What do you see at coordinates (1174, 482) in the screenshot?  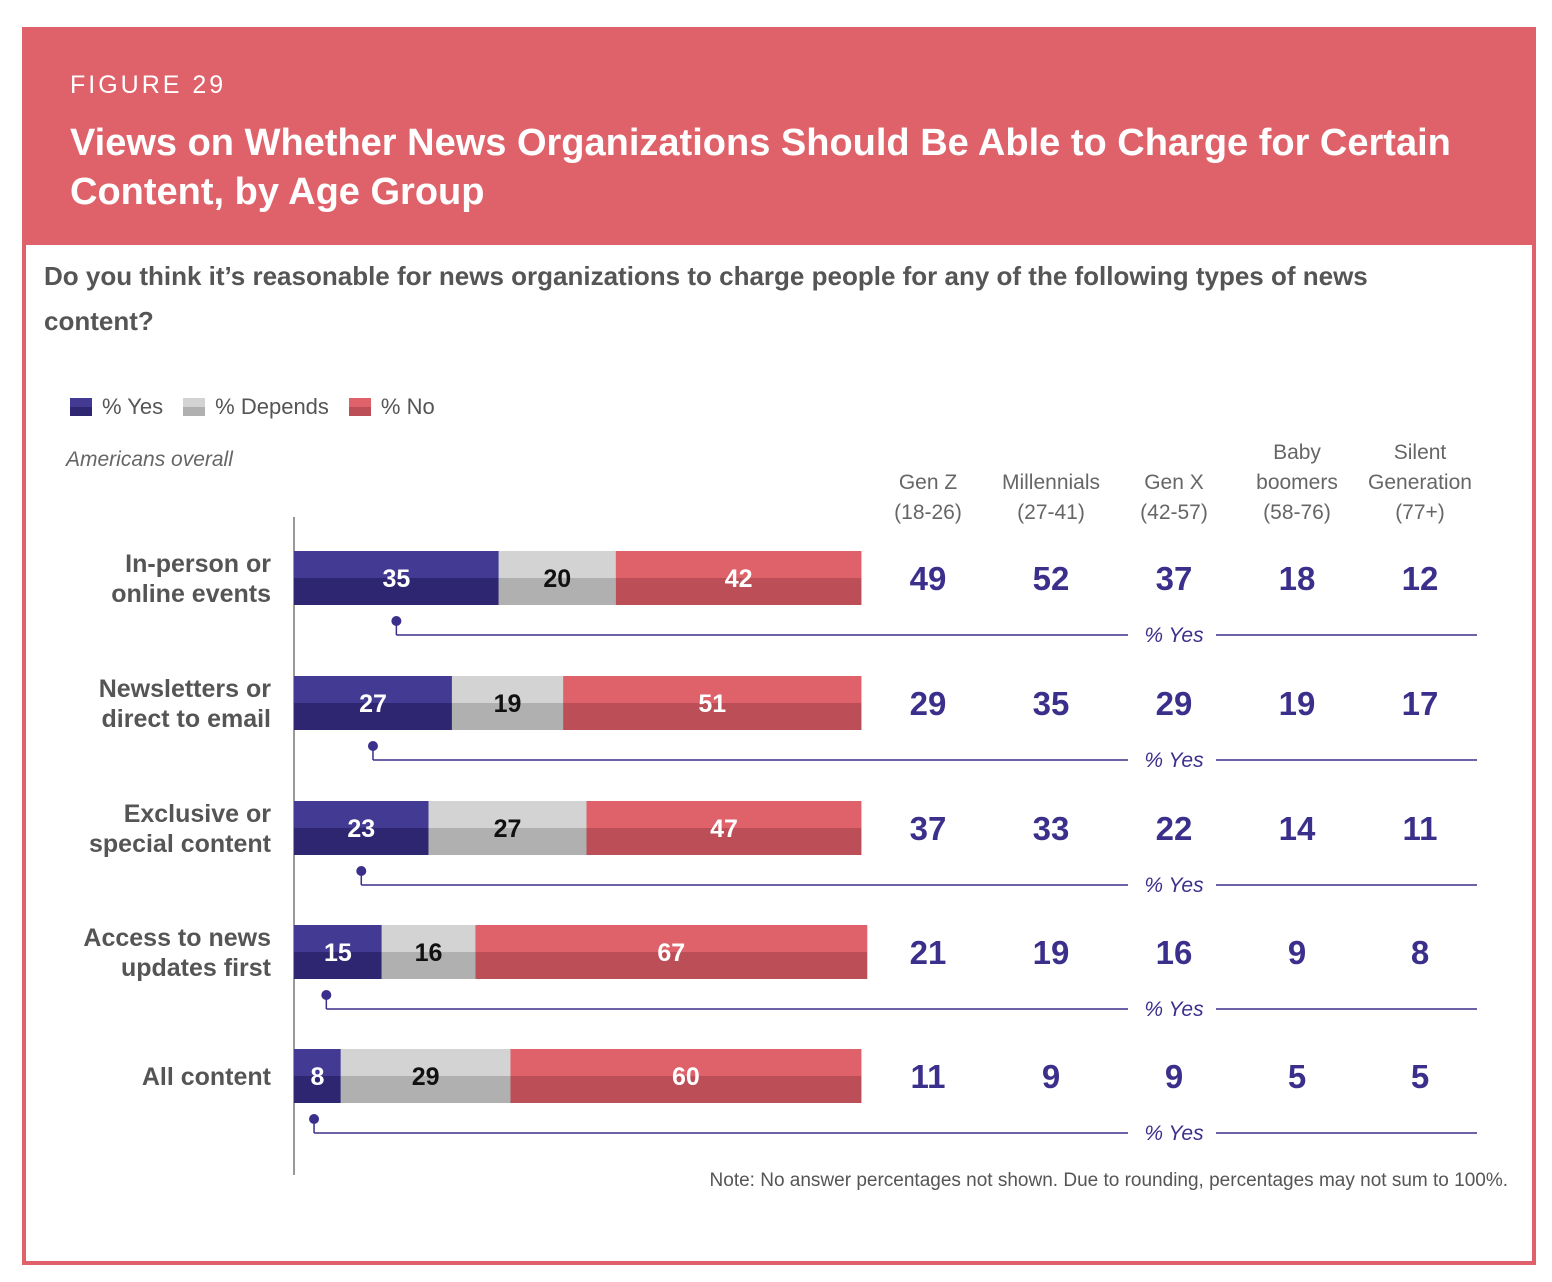 I see `column-header-name: Gen X` at bounding box center [1174, 482].